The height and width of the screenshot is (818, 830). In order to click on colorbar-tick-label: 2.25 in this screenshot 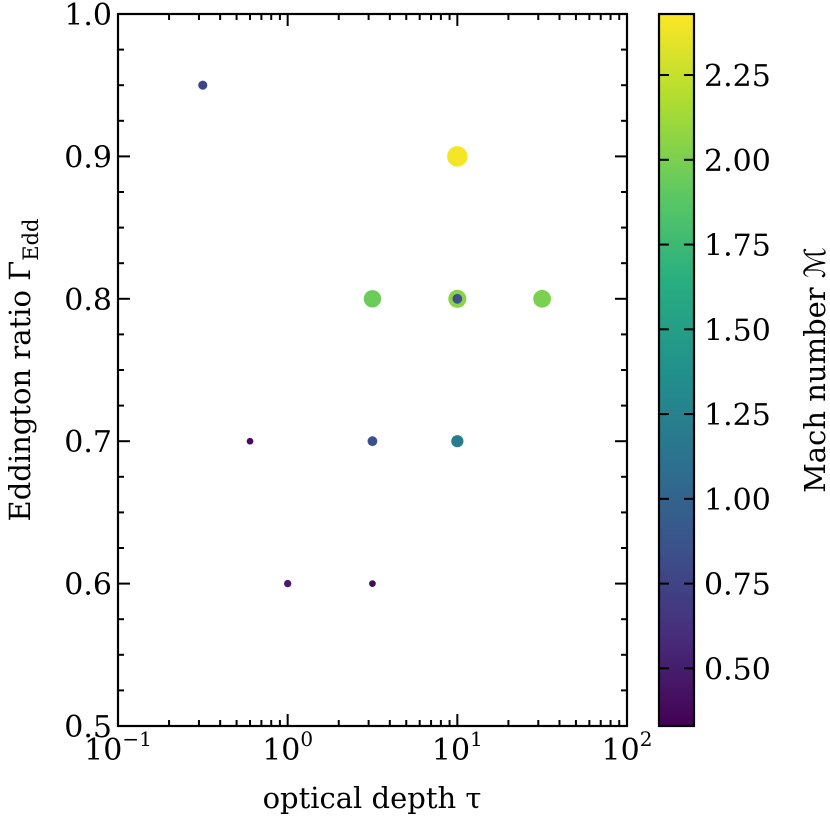, I will do `click(737, 76)`.